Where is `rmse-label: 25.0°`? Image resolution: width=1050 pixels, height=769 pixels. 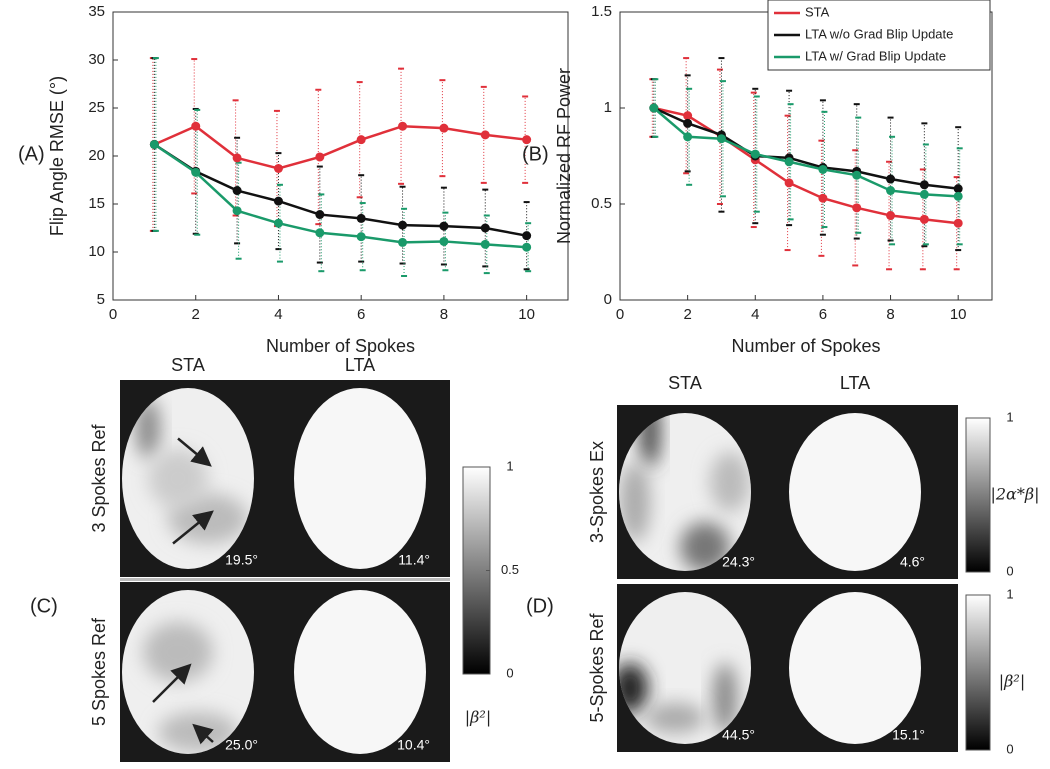 rmse-label: 25.0° is located at coordinates (241, 745).